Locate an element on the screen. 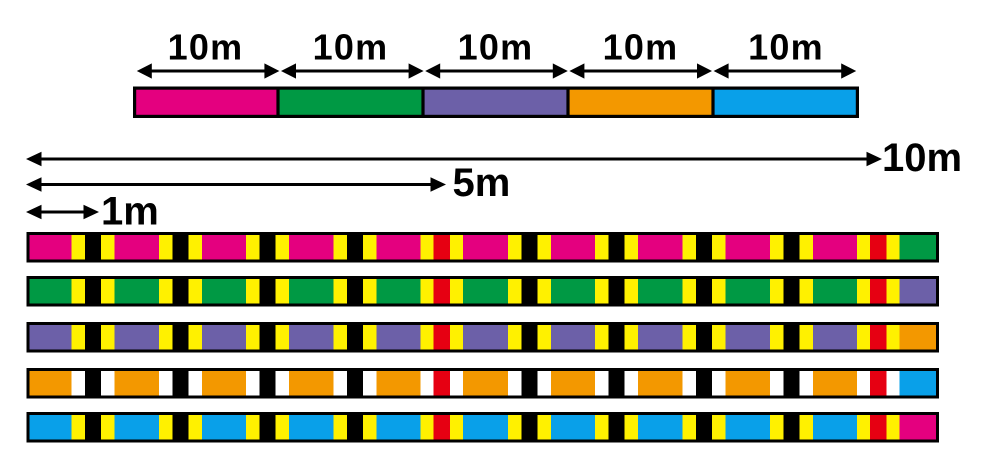 The width and height of the screenshot is (981, 465). svg-text: 5m is located at coordinates (482, 183).